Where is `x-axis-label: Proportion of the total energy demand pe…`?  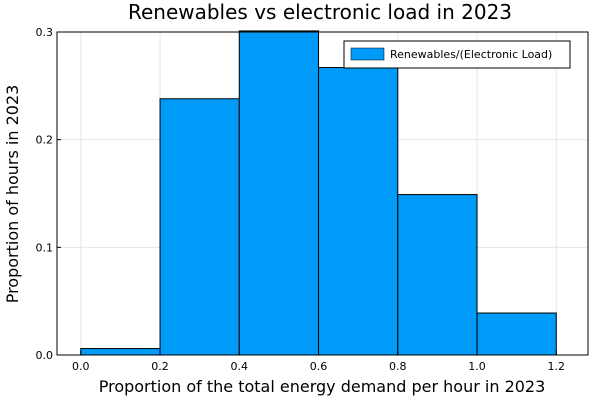 x-axis-label: Proportion of the total energy demand pe… is located at coordinates (322, 386).